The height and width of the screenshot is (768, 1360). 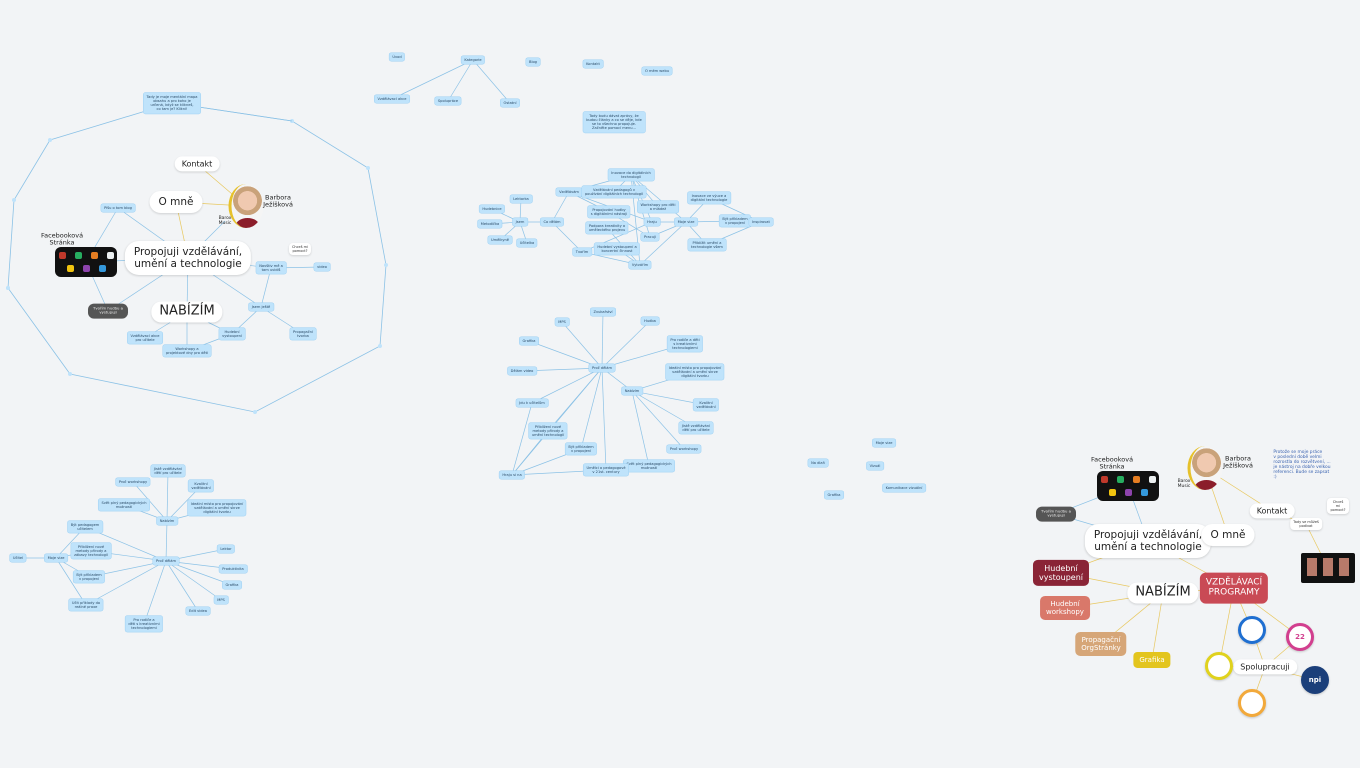 What do you see at coordinates (118, 208) in the screenshot?
I see `mindmap-node-a-blog: Píšu o tom blog` at bounding box center [118, 208].